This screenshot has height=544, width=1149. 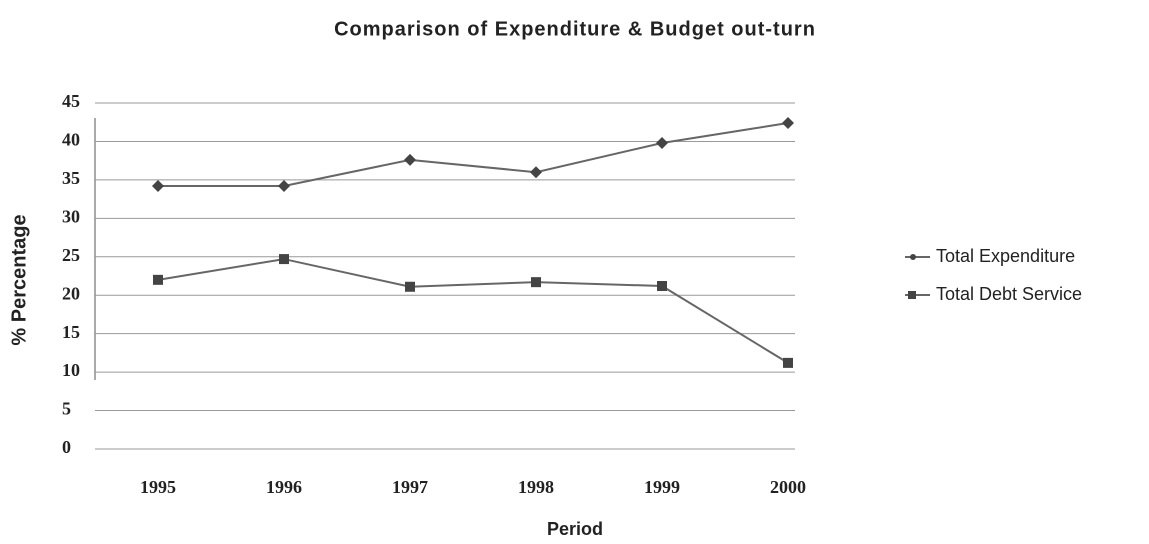 I want to click on legend-label: Total Debt Service, so click(x=1009, y=294).